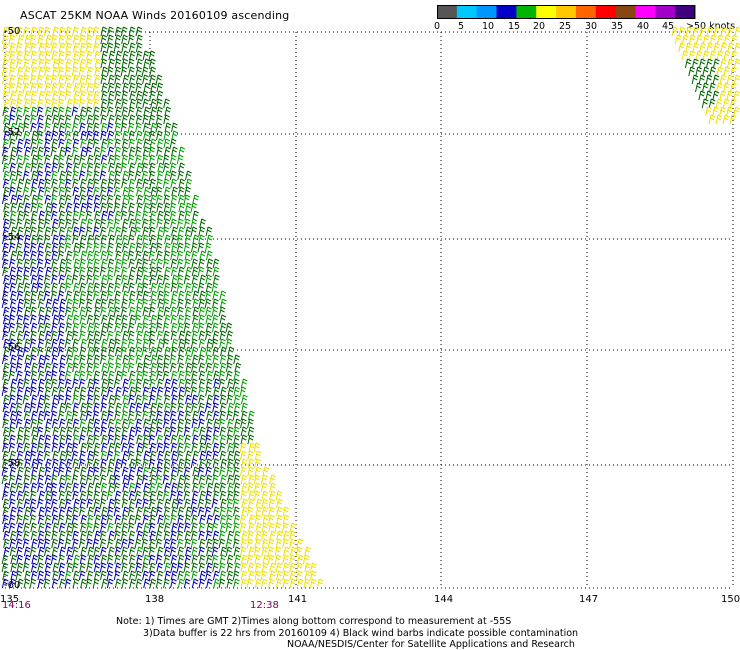 This screenshot has height=650, width=740. I want to click on time-label-1238: 12:38, so click(264, 605).